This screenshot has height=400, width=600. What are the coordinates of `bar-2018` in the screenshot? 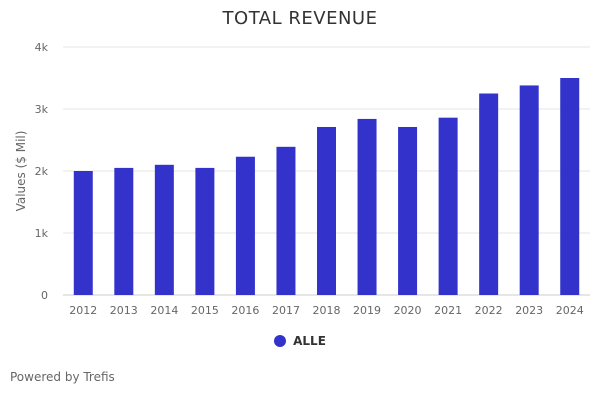 It's located at (326, 210).